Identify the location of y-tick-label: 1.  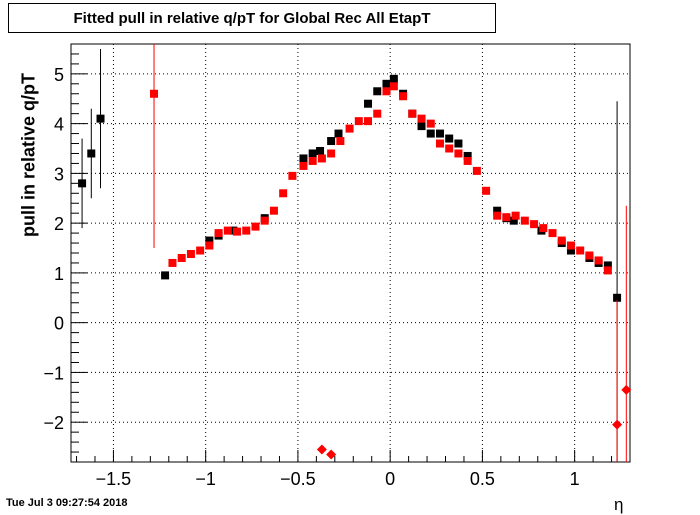
(59, 274).